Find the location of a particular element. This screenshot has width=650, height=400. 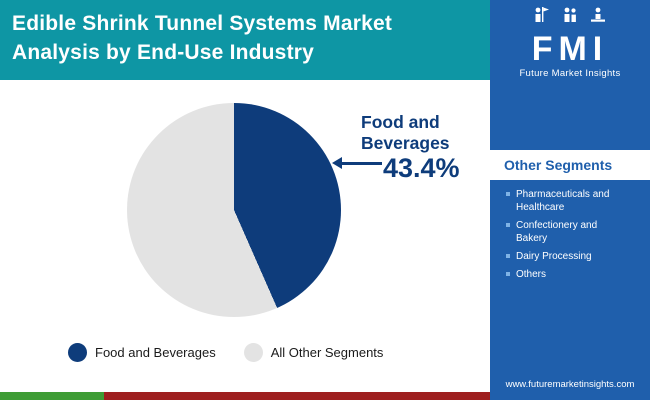

fmi-logo: FMI Future Market Insights is located at coordinates (570, 42).